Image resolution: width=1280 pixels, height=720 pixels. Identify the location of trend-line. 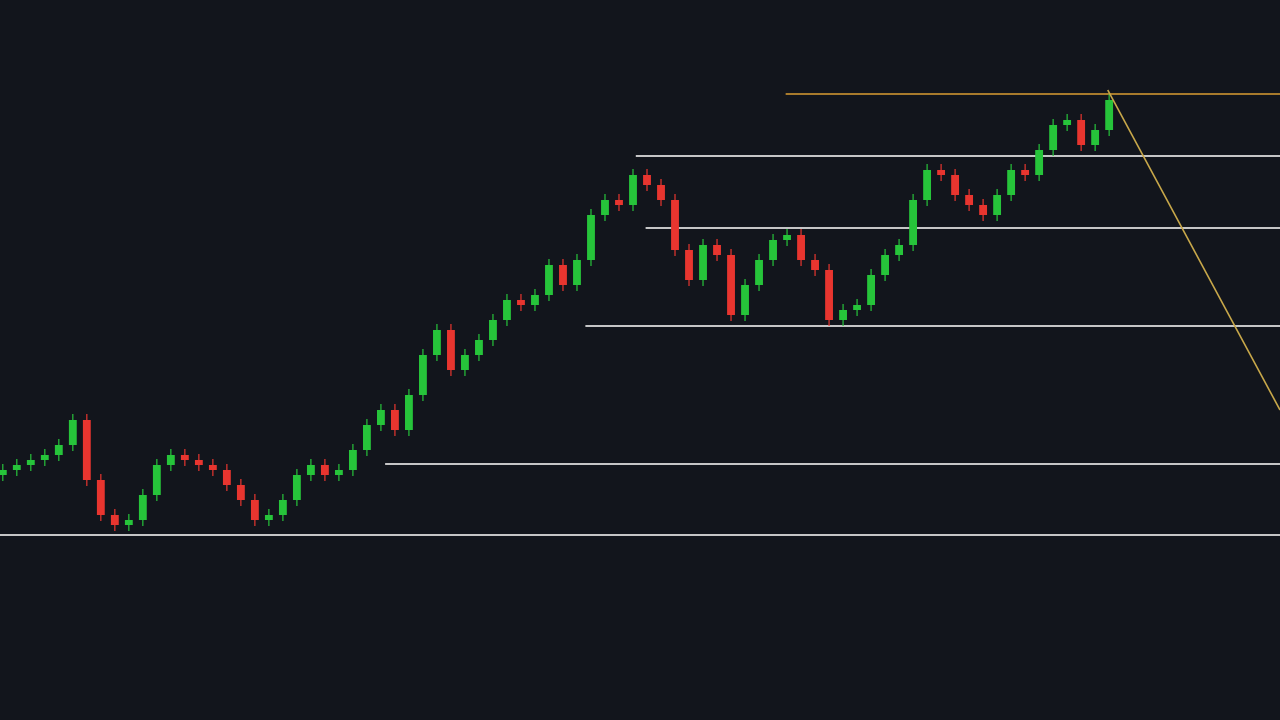
(1193, 250).